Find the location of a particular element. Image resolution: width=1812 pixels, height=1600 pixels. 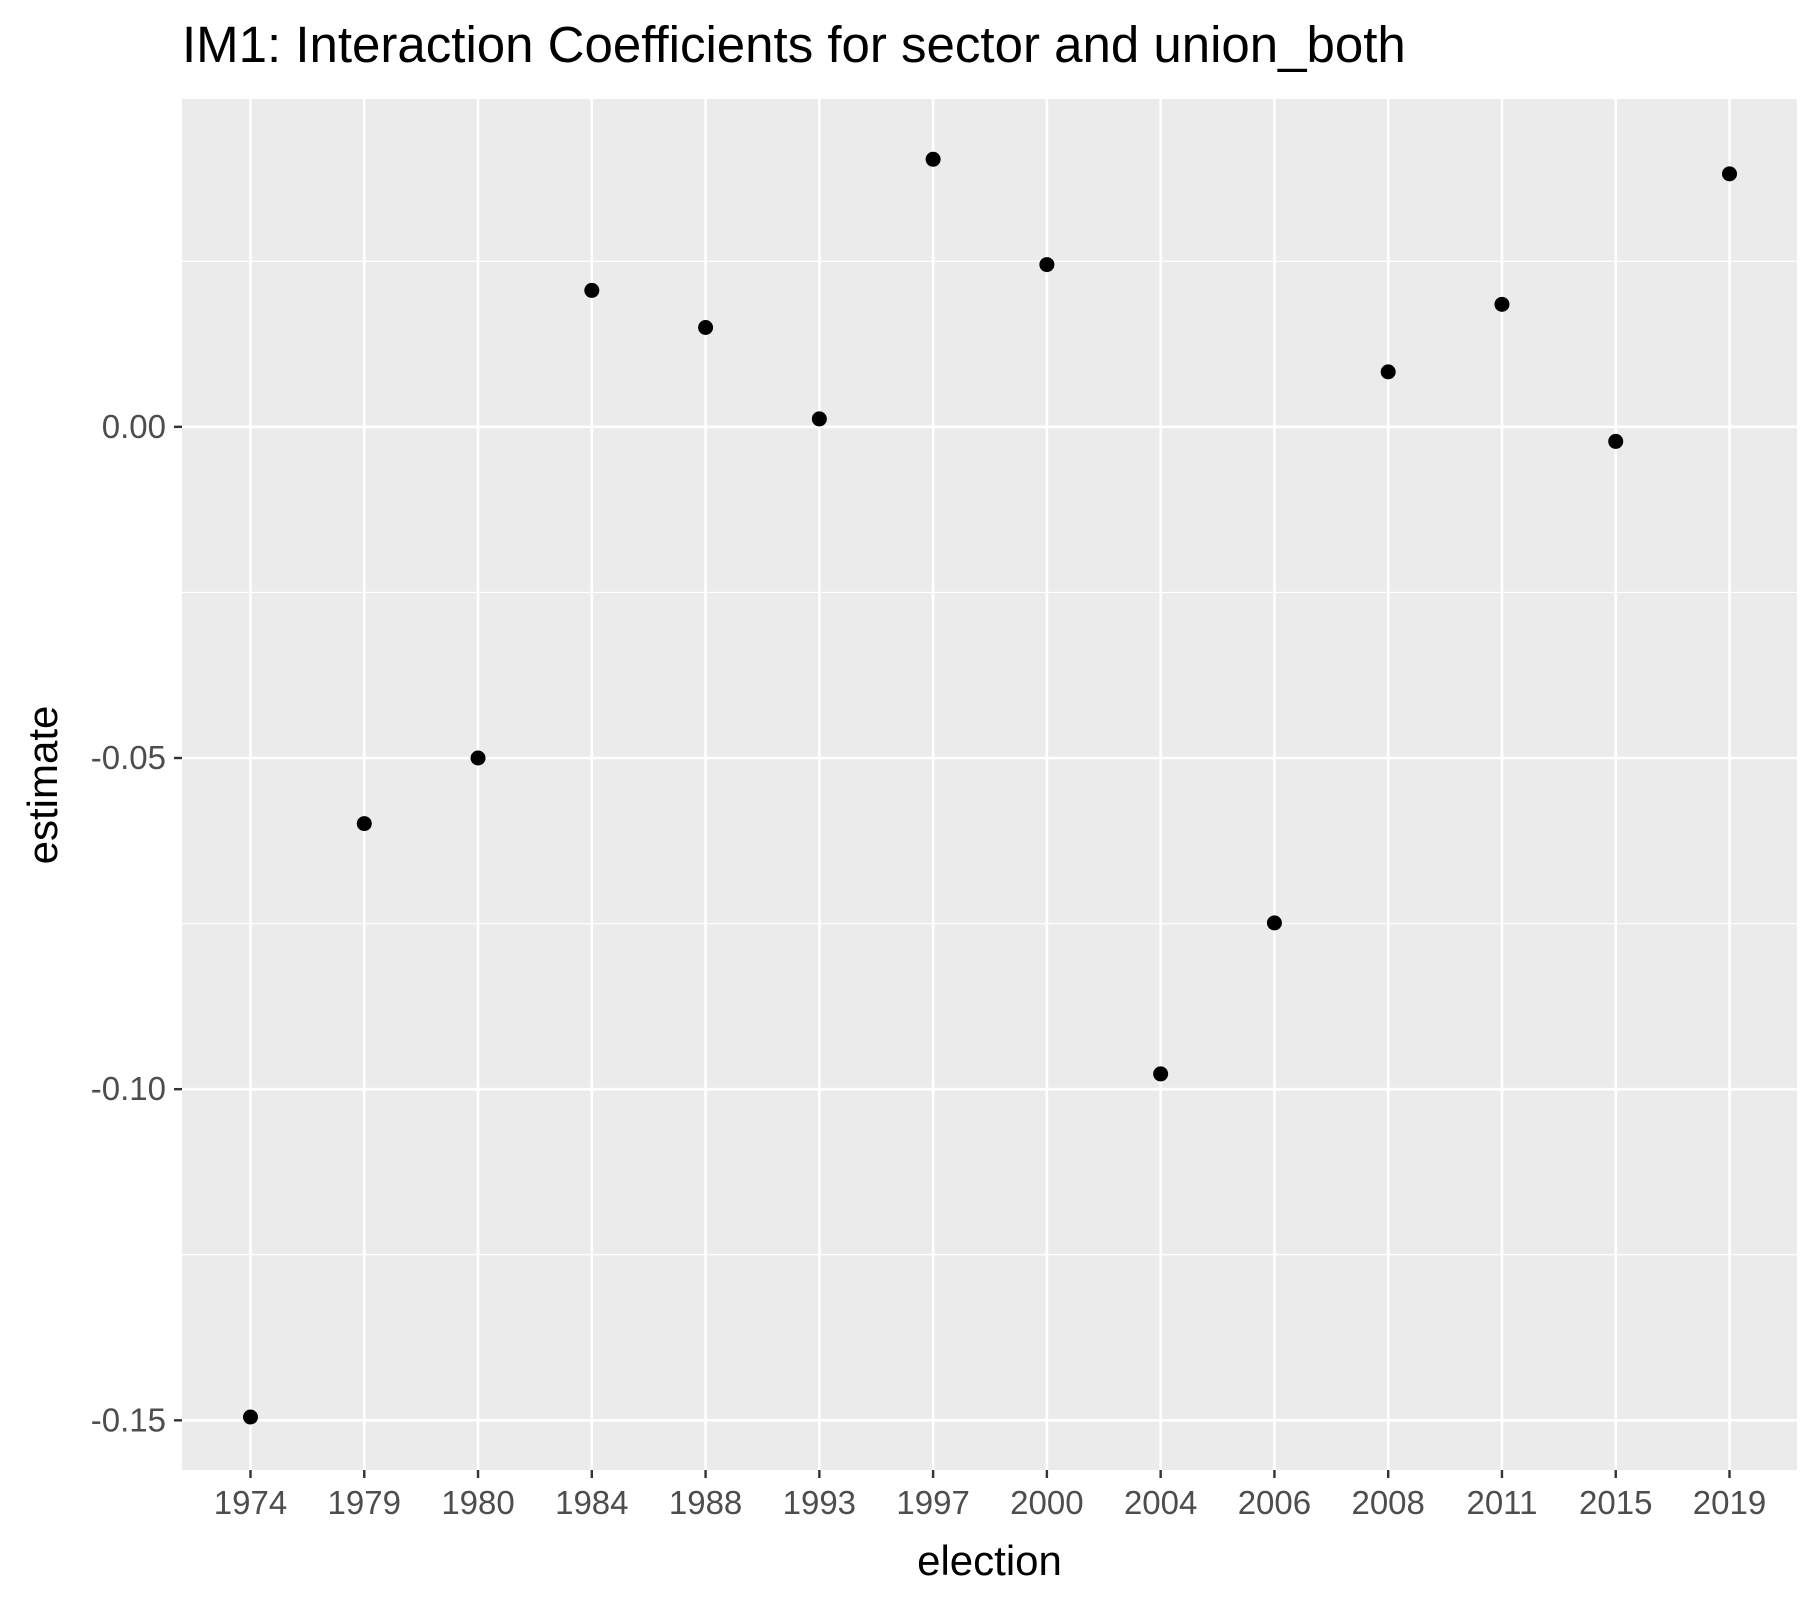

y-tick-label: -0.10 is located at coordinates (128, 1088).